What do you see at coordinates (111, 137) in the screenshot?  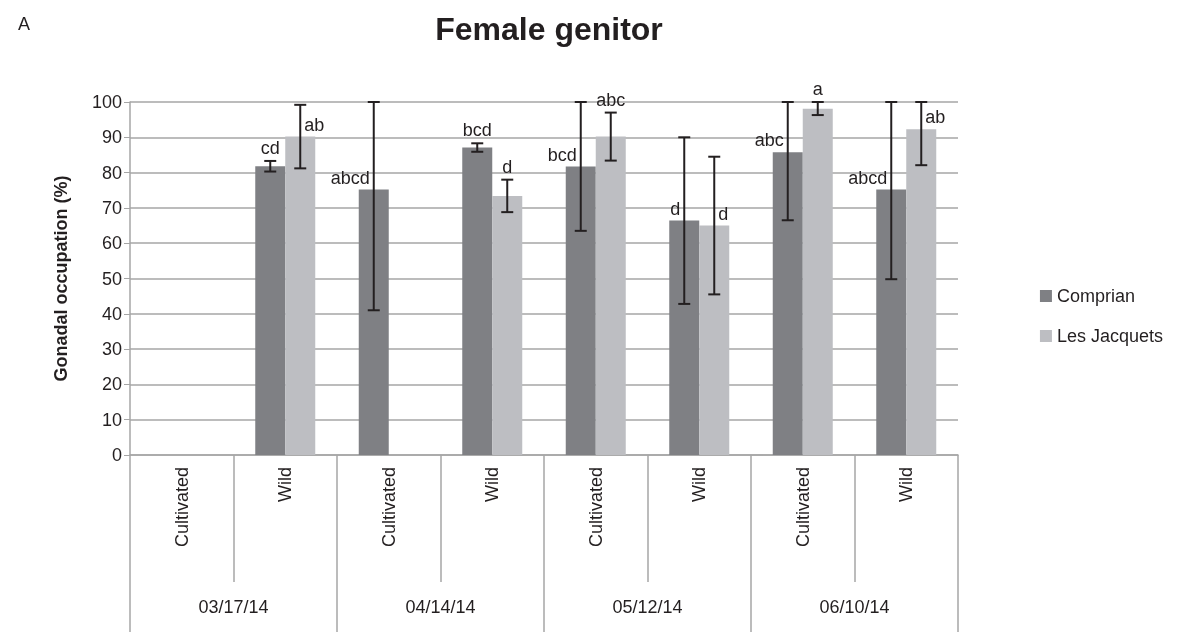 I see `y-tick-label: 90` at bounding box center [111, 137].